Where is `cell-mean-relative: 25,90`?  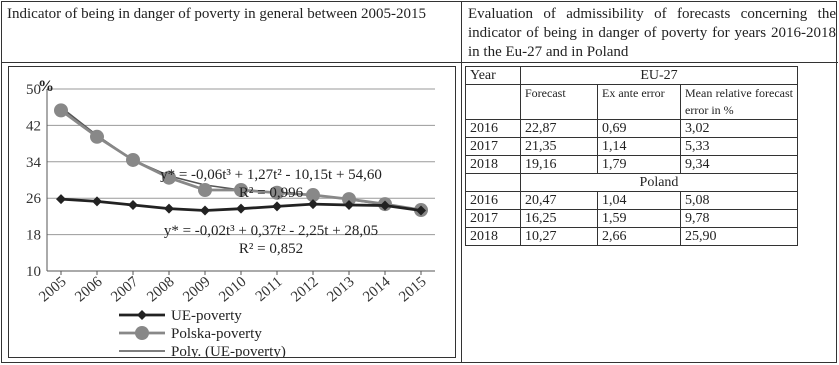
cell-mean-relative: 25,90 is located at coordinates (739, 236).